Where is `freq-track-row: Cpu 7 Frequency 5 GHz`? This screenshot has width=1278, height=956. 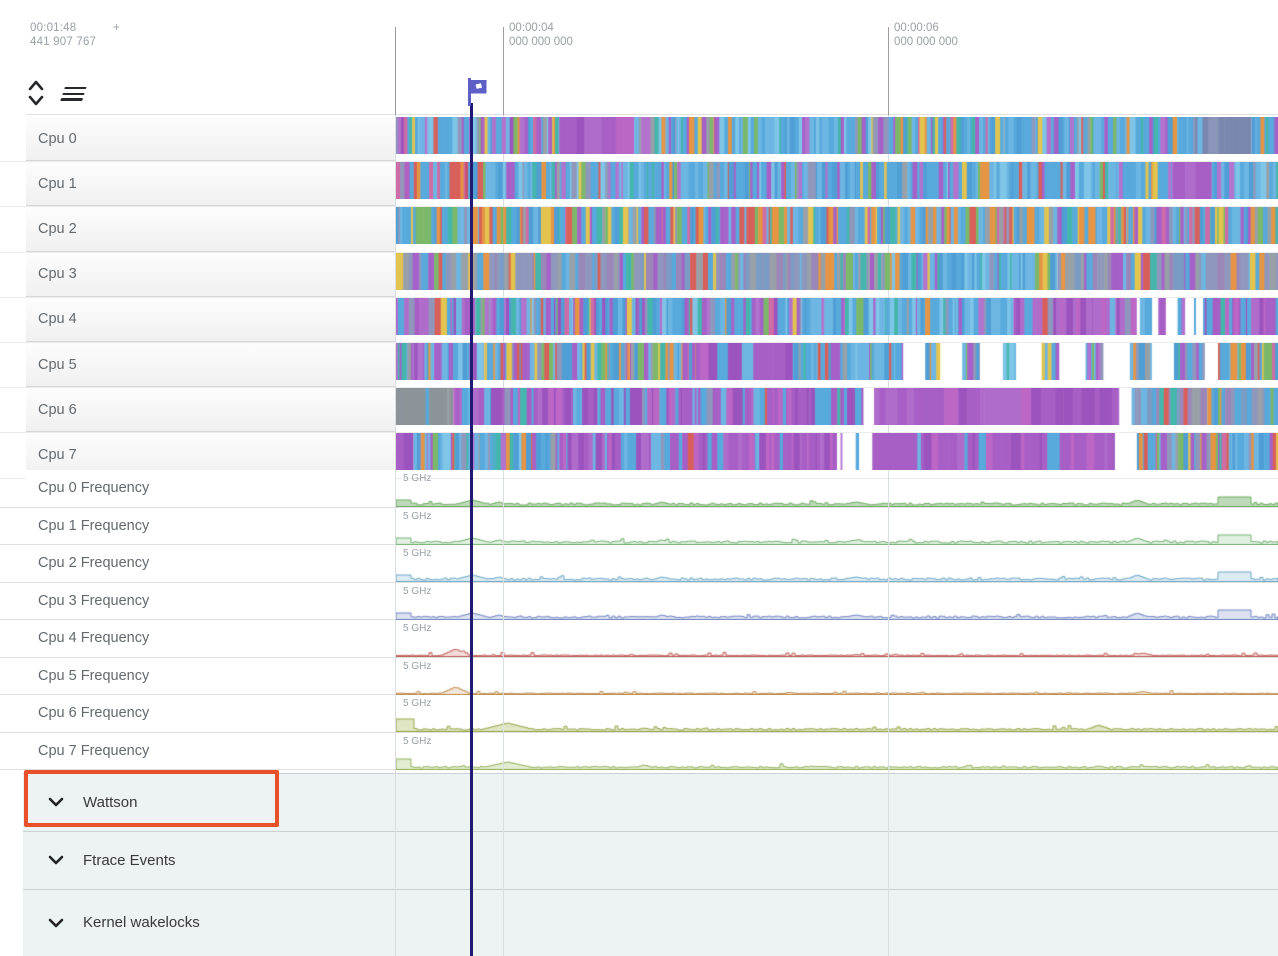 freq-track-row: Cpu 7 Frequency 5 GHz is located at coordinates (639, 751).